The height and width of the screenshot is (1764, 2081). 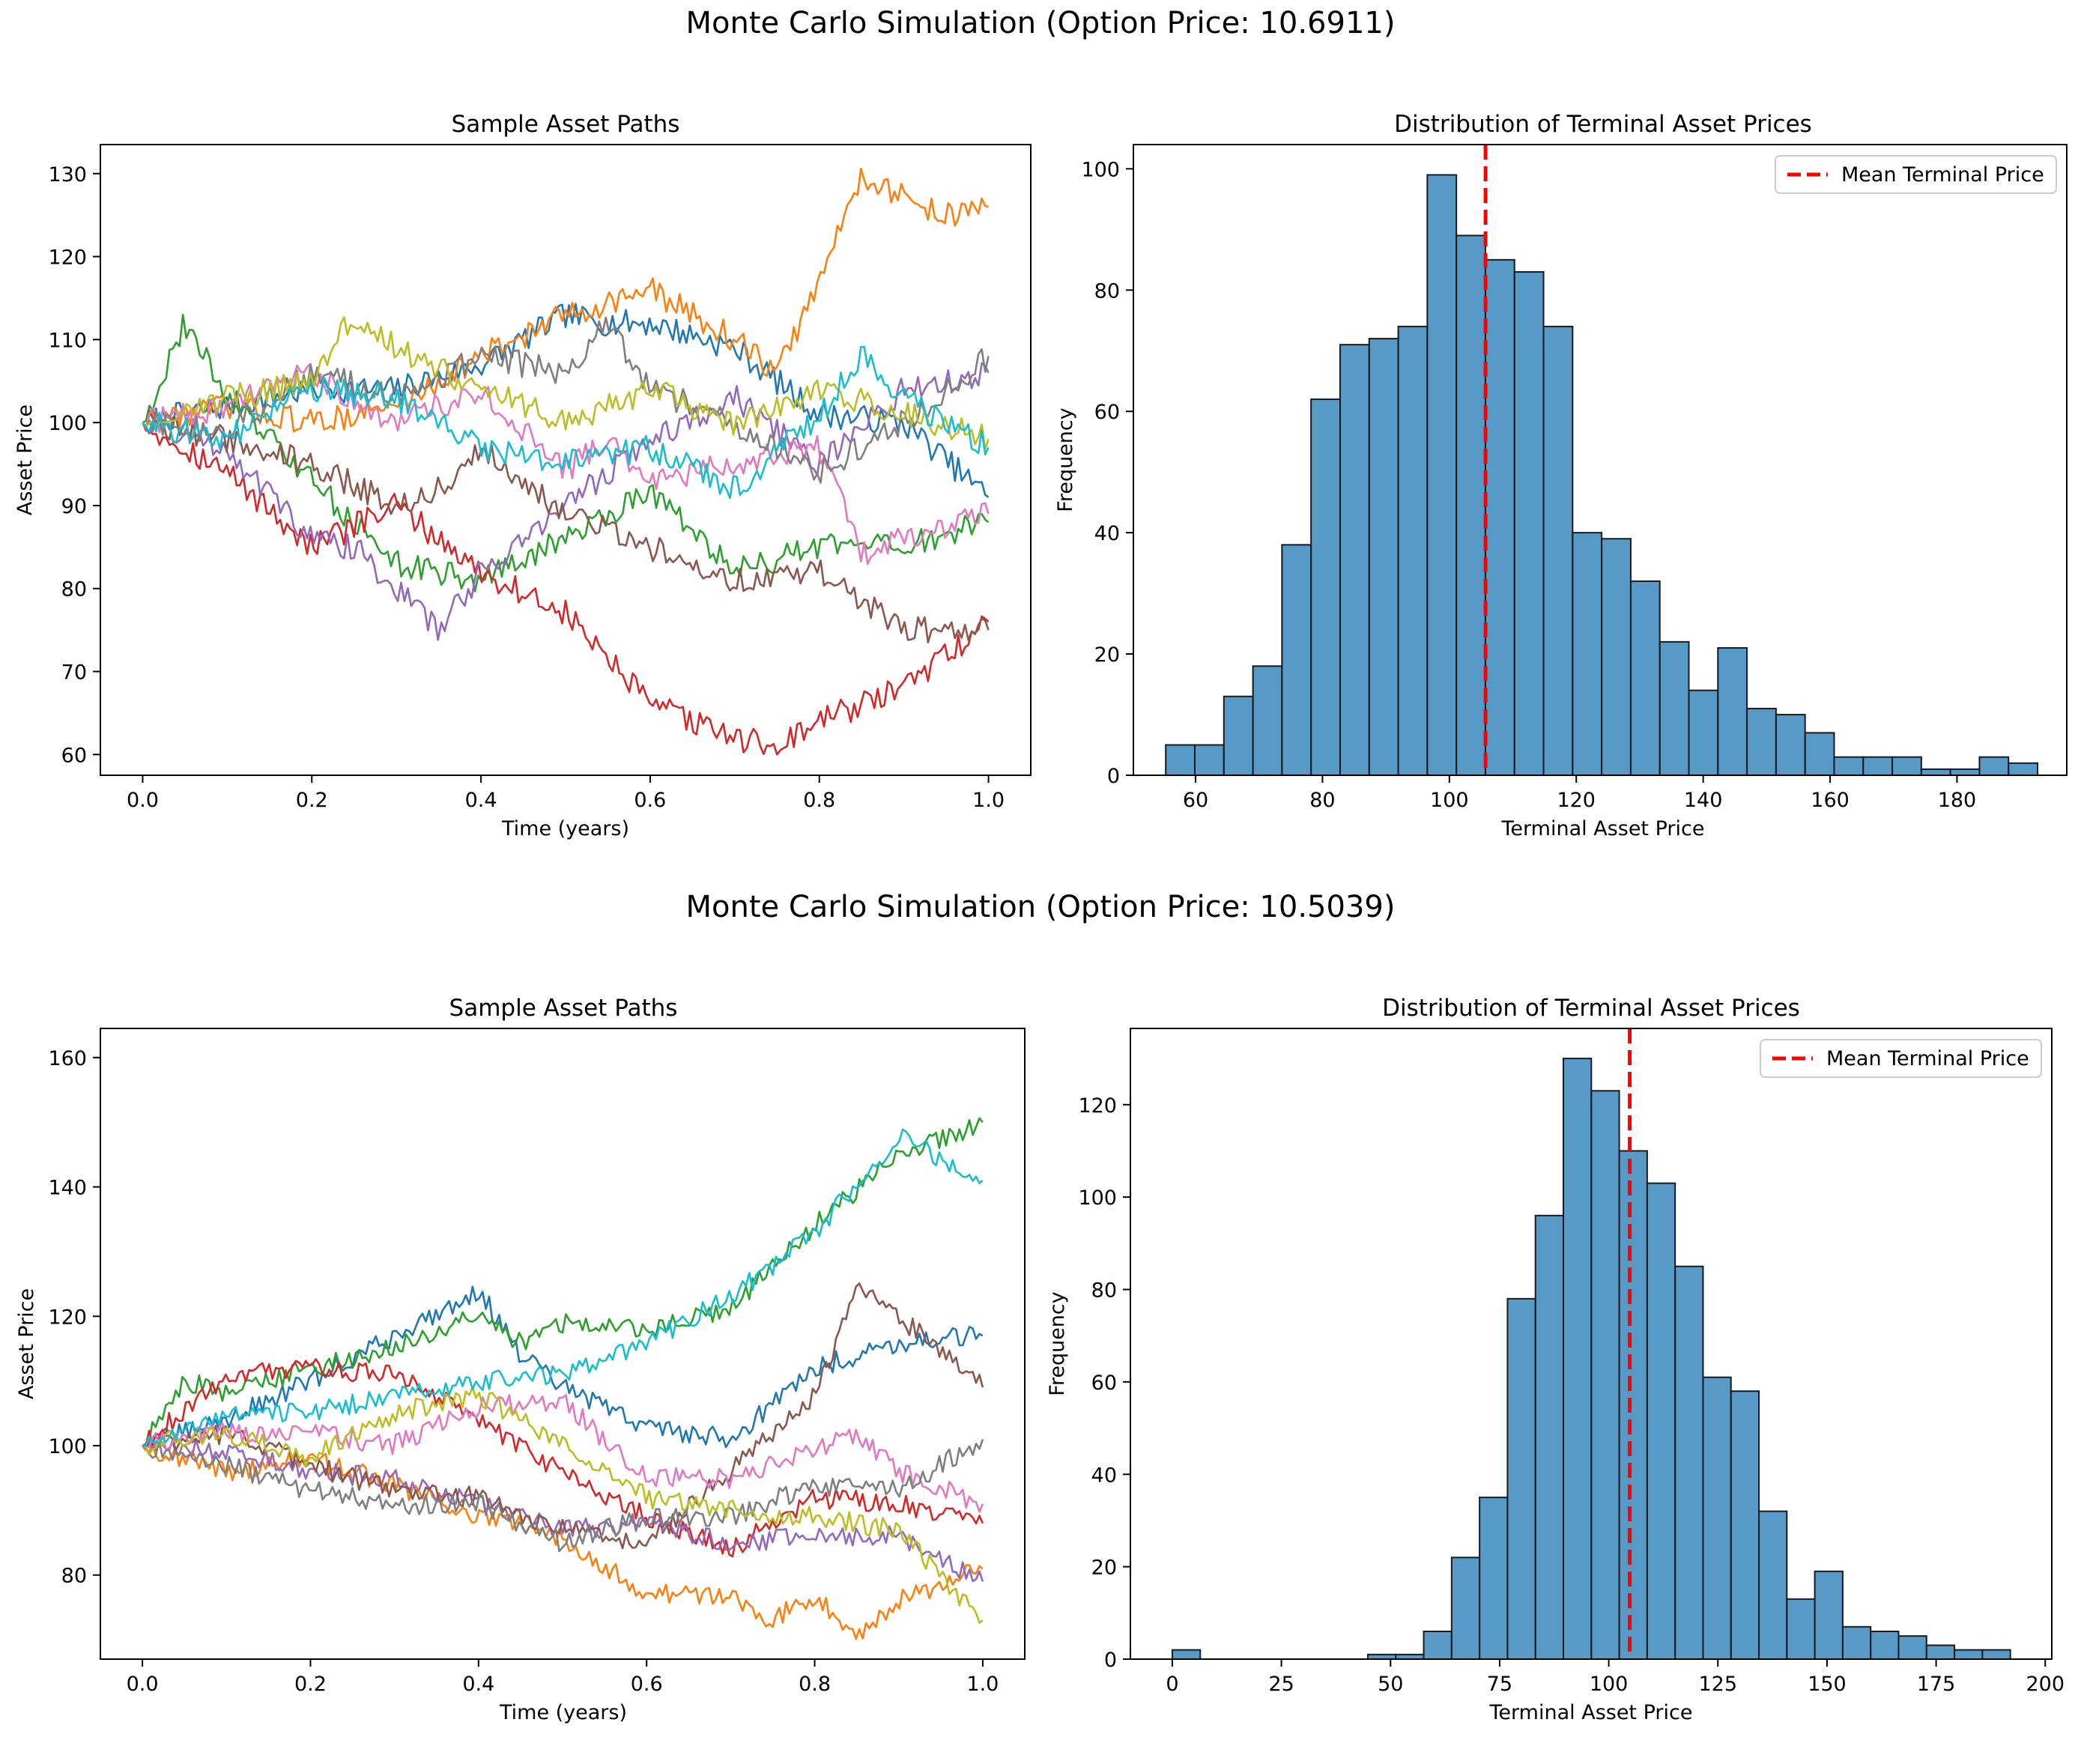 What do you see at coordinates (1390, 1684) in the screenshot?
I see `hist-chart-2-xtick-label: 50` at bounding box center [1390, 1684].